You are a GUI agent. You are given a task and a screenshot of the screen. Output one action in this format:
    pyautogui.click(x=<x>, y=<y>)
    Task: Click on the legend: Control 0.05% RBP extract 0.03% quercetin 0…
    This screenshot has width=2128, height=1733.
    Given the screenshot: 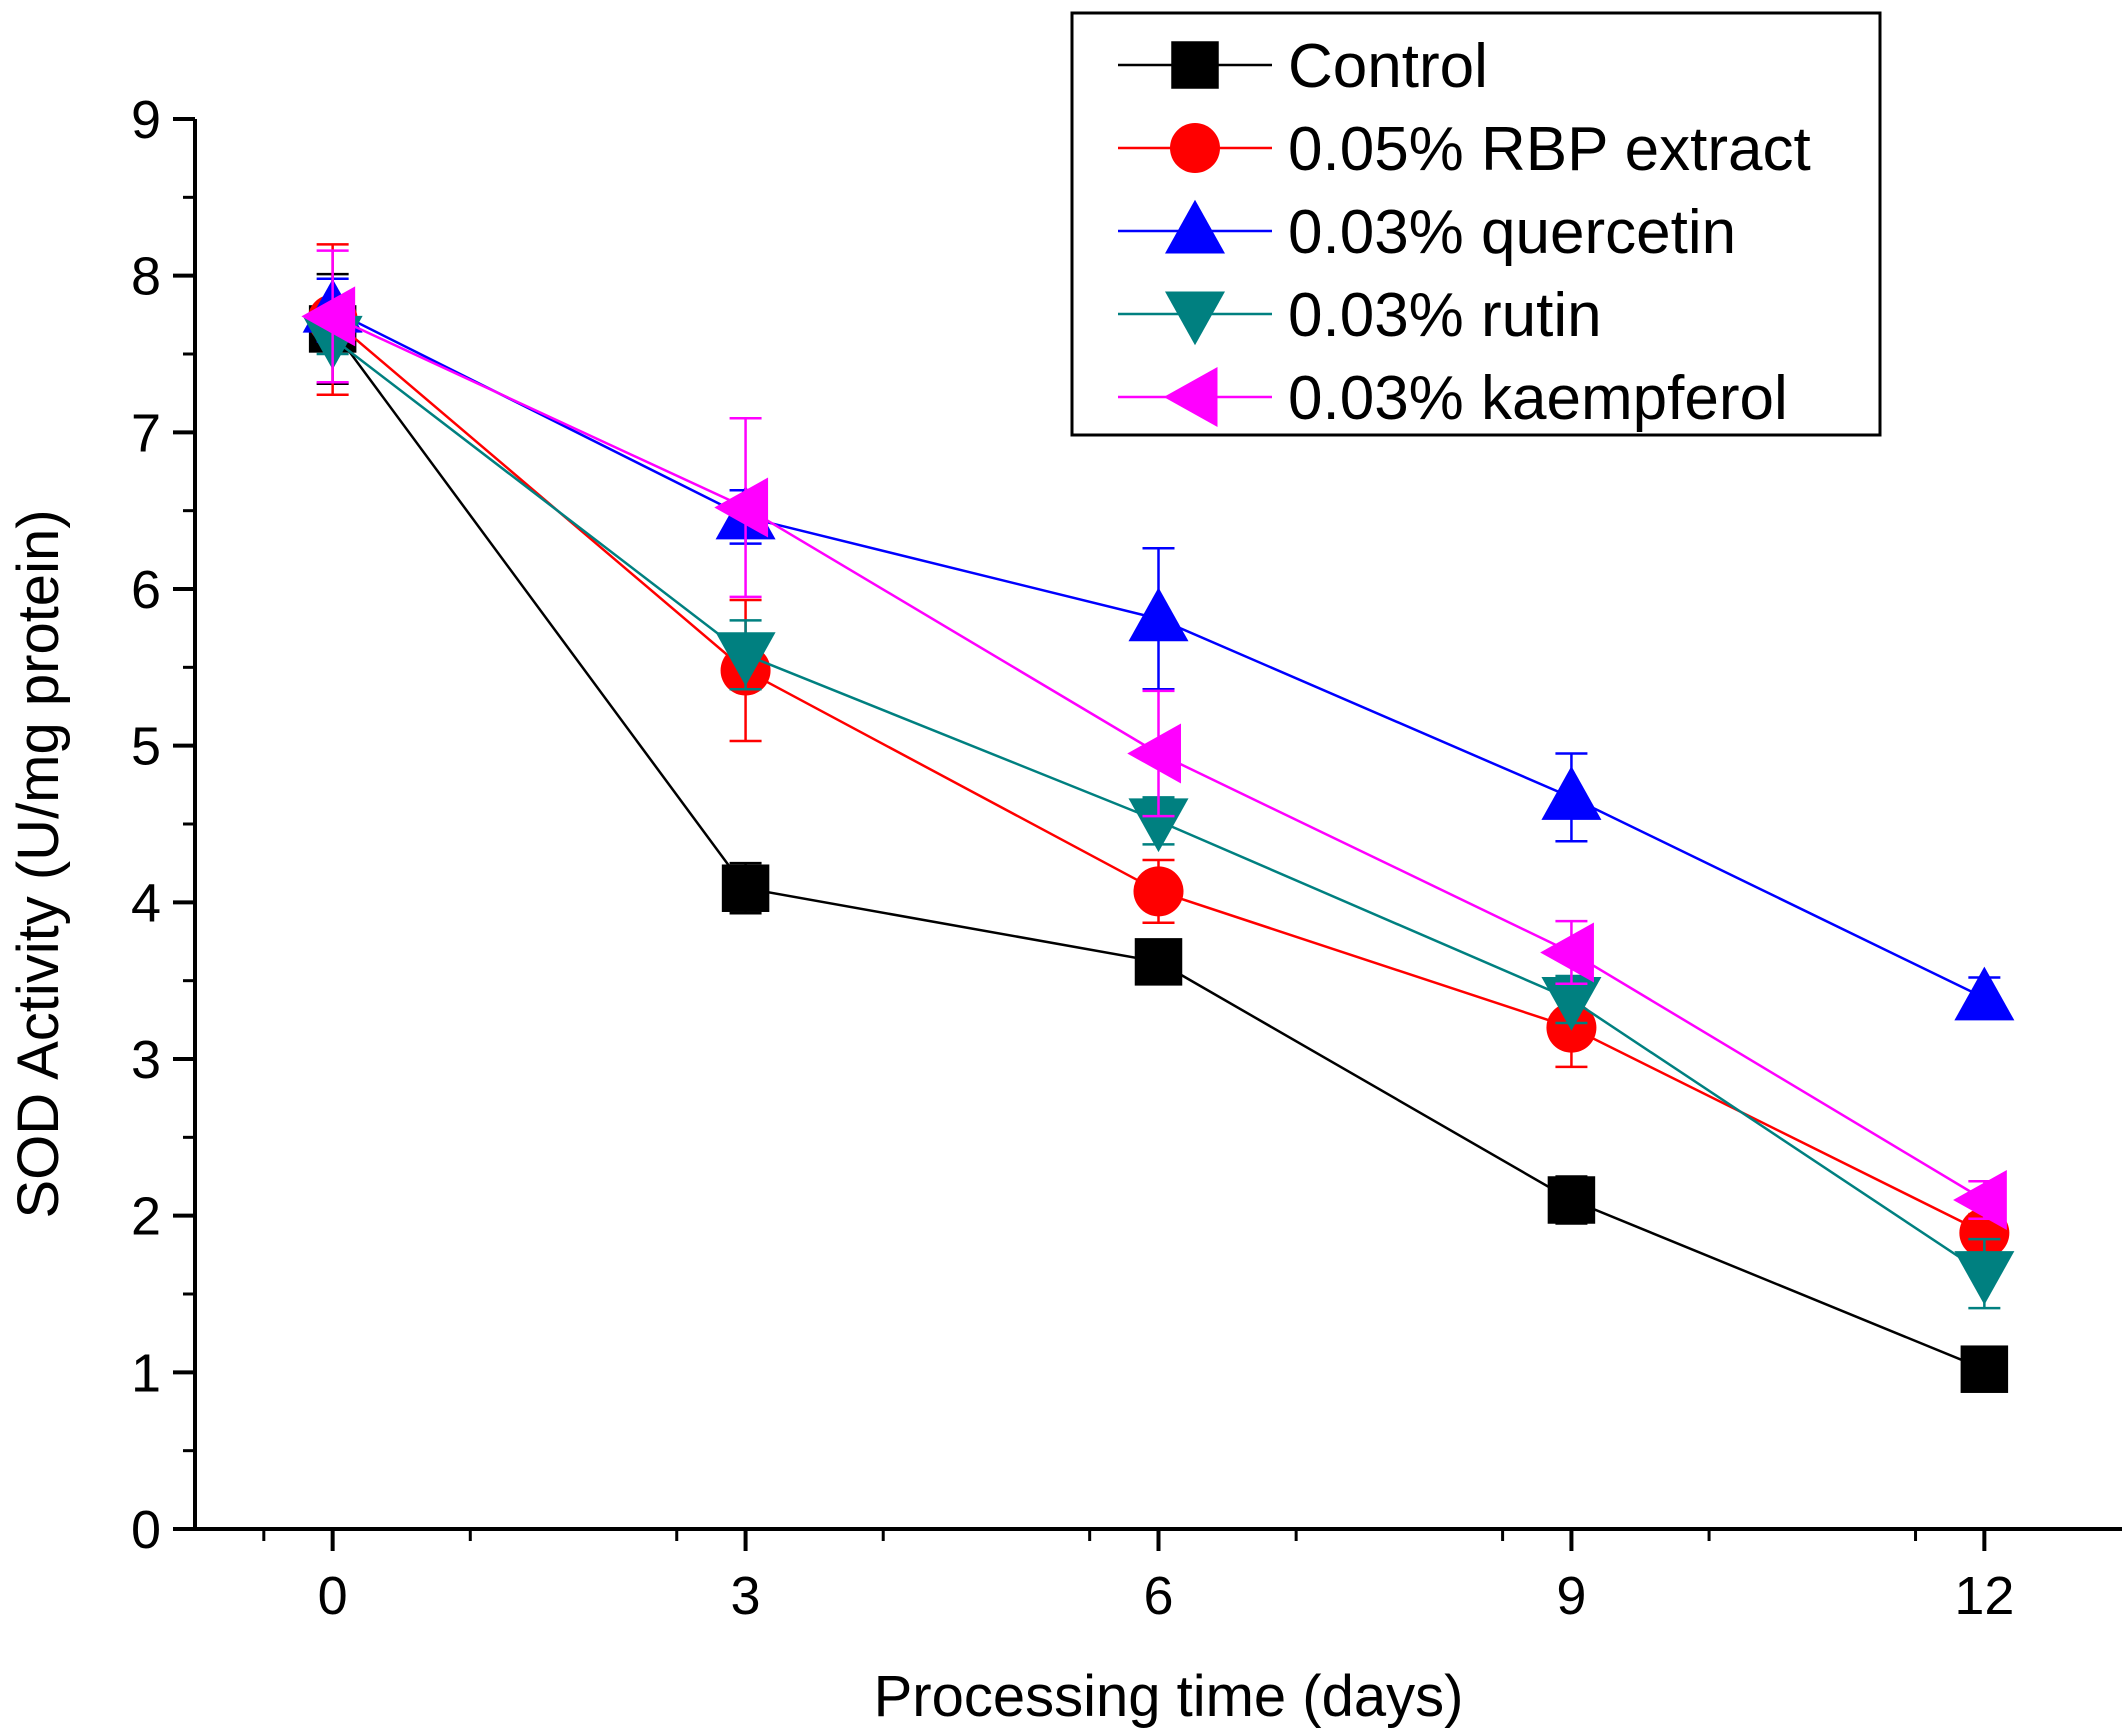 What is the action you would take?
    pyautogui.click(x=1476, y=224)
    